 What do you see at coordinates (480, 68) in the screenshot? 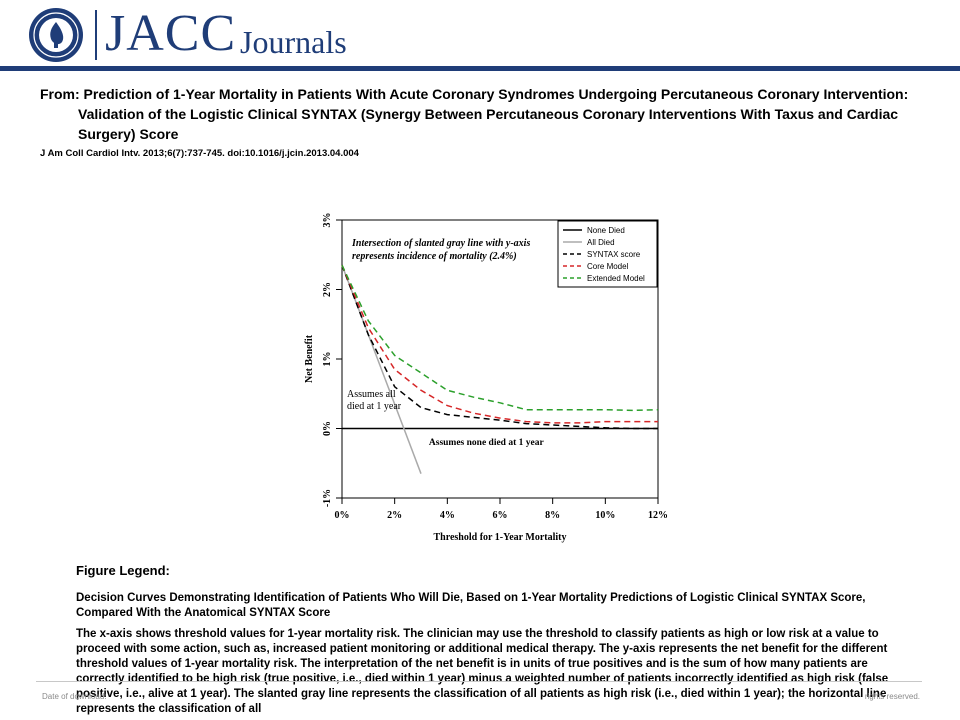
I see `header-divider` at bounding box center [480, 68].